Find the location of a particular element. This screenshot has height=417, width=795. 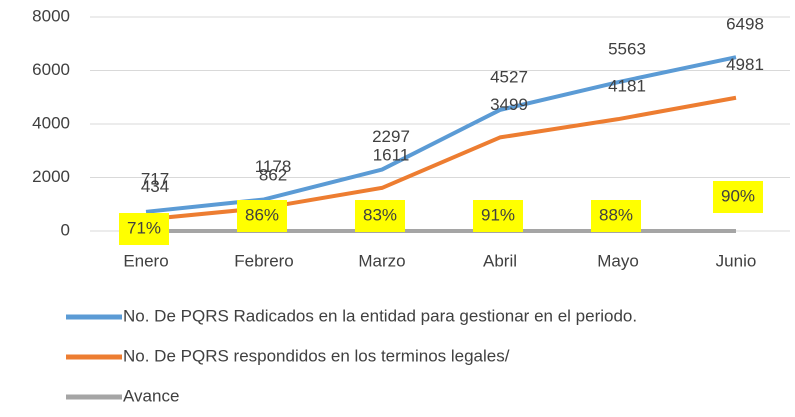

x-tick-label: Enero is located at coordinates (145, 260).